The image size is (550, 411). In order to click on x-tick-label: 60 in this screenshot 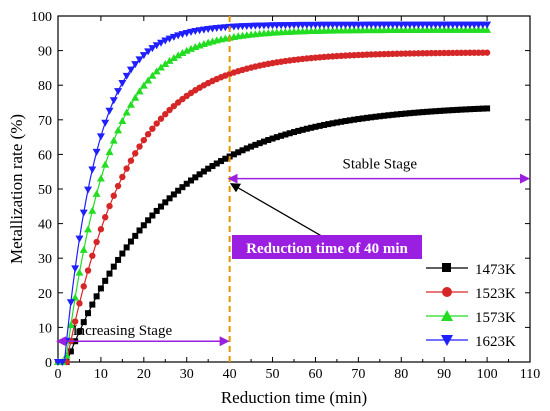, I will do `click(315, 374)`.